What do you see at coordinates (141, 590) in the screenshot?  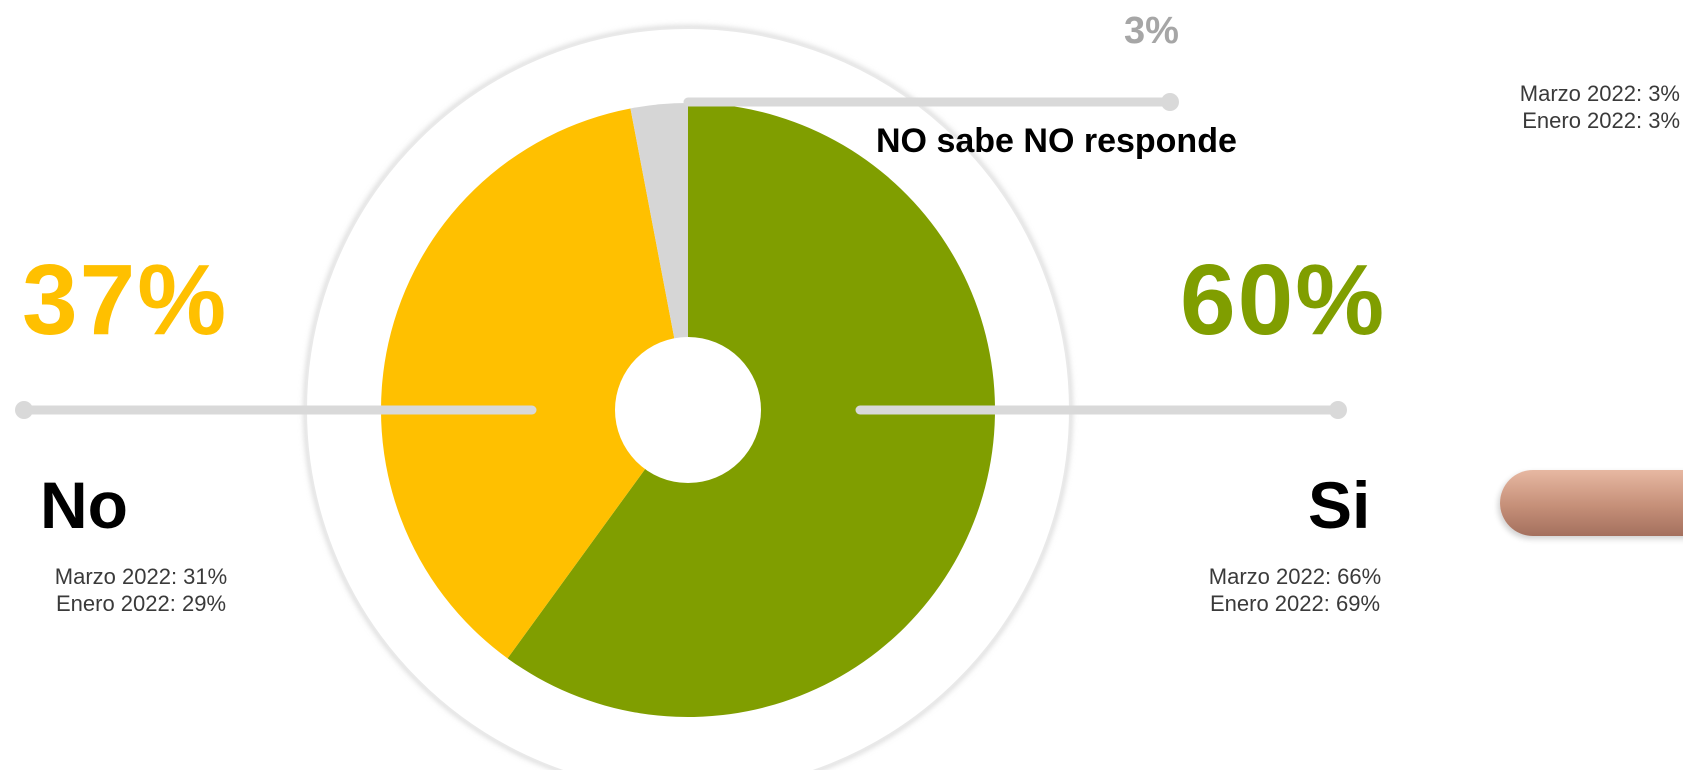 I see `slice-no-history: Marzo 2022: 31% Enero 2022: 29%` at bounding box center [141, 590].